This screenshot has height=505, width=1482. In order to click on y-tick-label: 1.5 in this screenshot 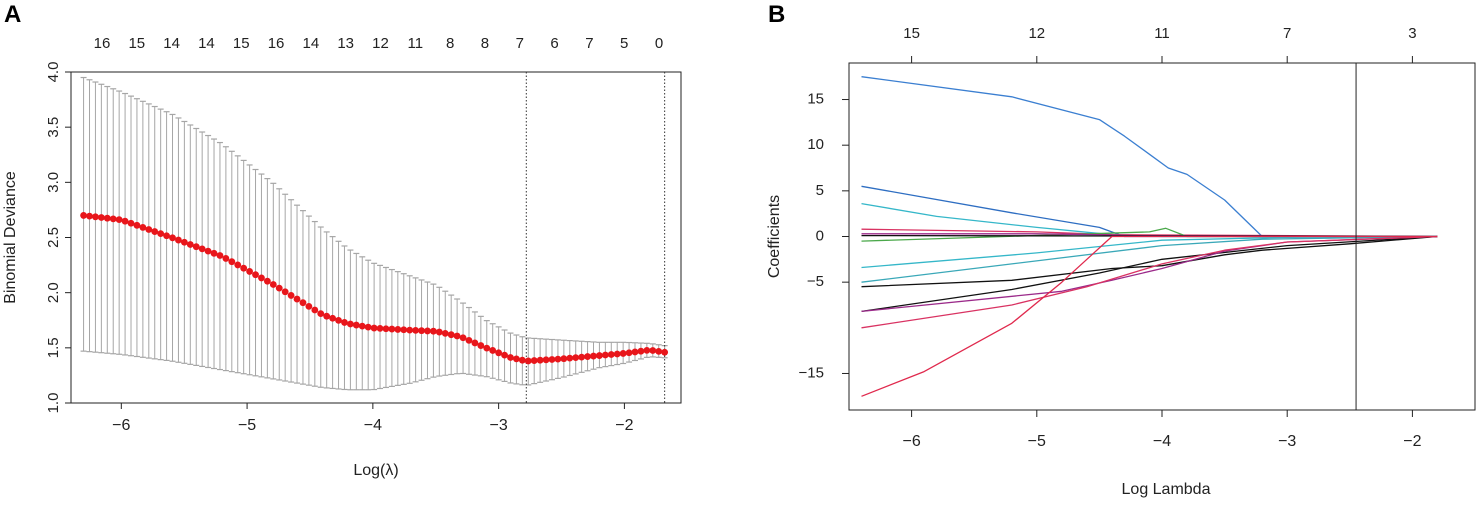, I will do `click(53, 347)`.